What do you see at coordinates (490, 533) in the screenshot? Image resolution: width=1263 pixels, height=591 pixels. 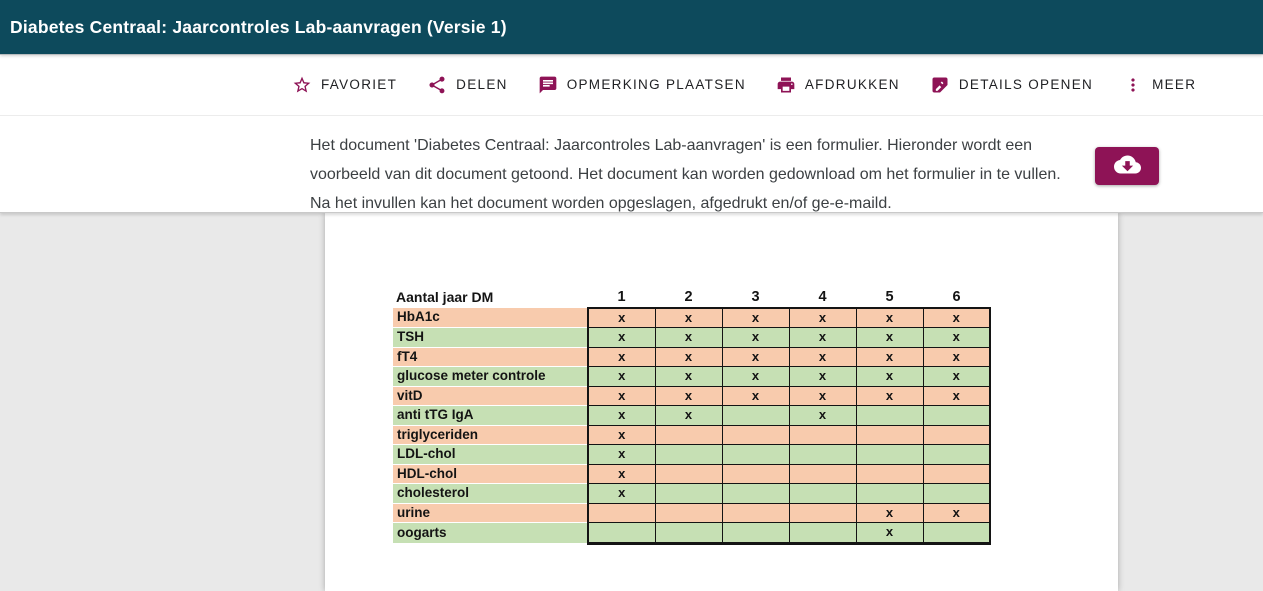 I see `table-row-label: oogarts` at bounding box center [490, 533].